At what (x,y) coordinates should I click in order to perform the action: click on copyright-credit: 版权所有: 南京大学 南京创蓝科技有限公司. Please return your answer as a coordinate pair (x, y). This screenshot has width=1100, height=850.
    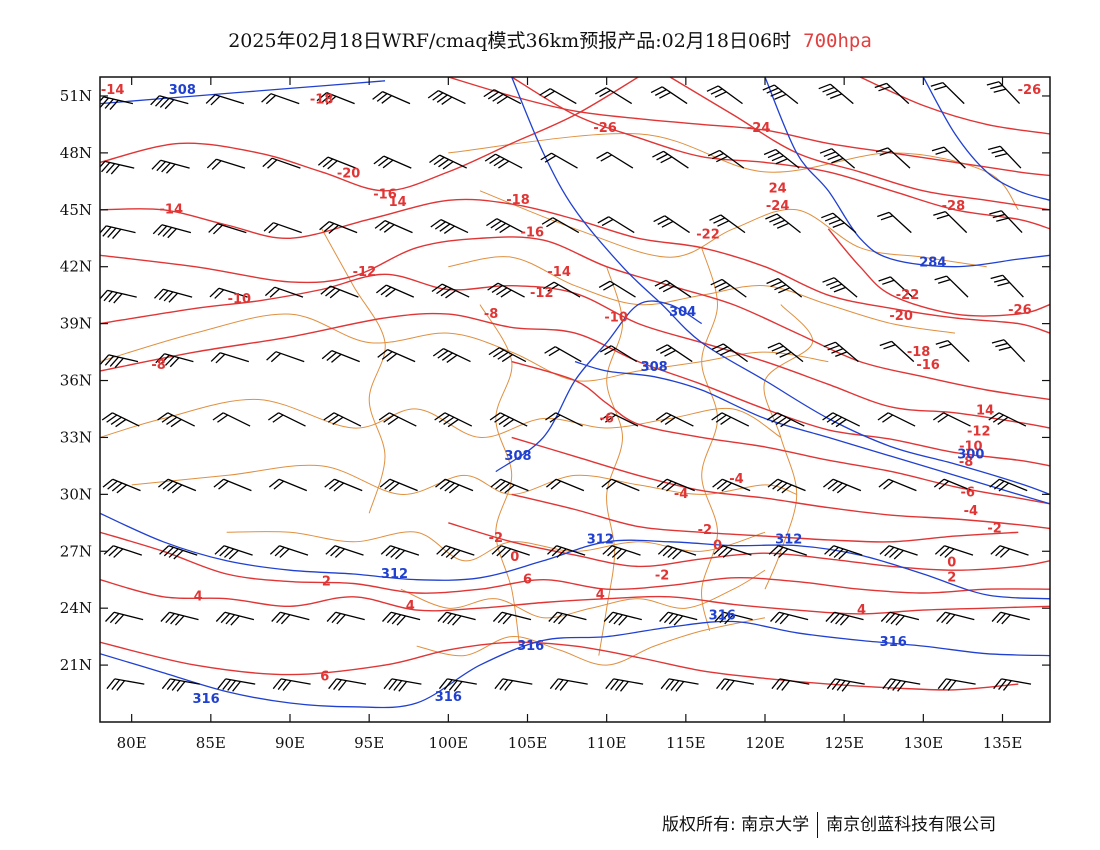
    Looking at the image, I should click on (829, 824).